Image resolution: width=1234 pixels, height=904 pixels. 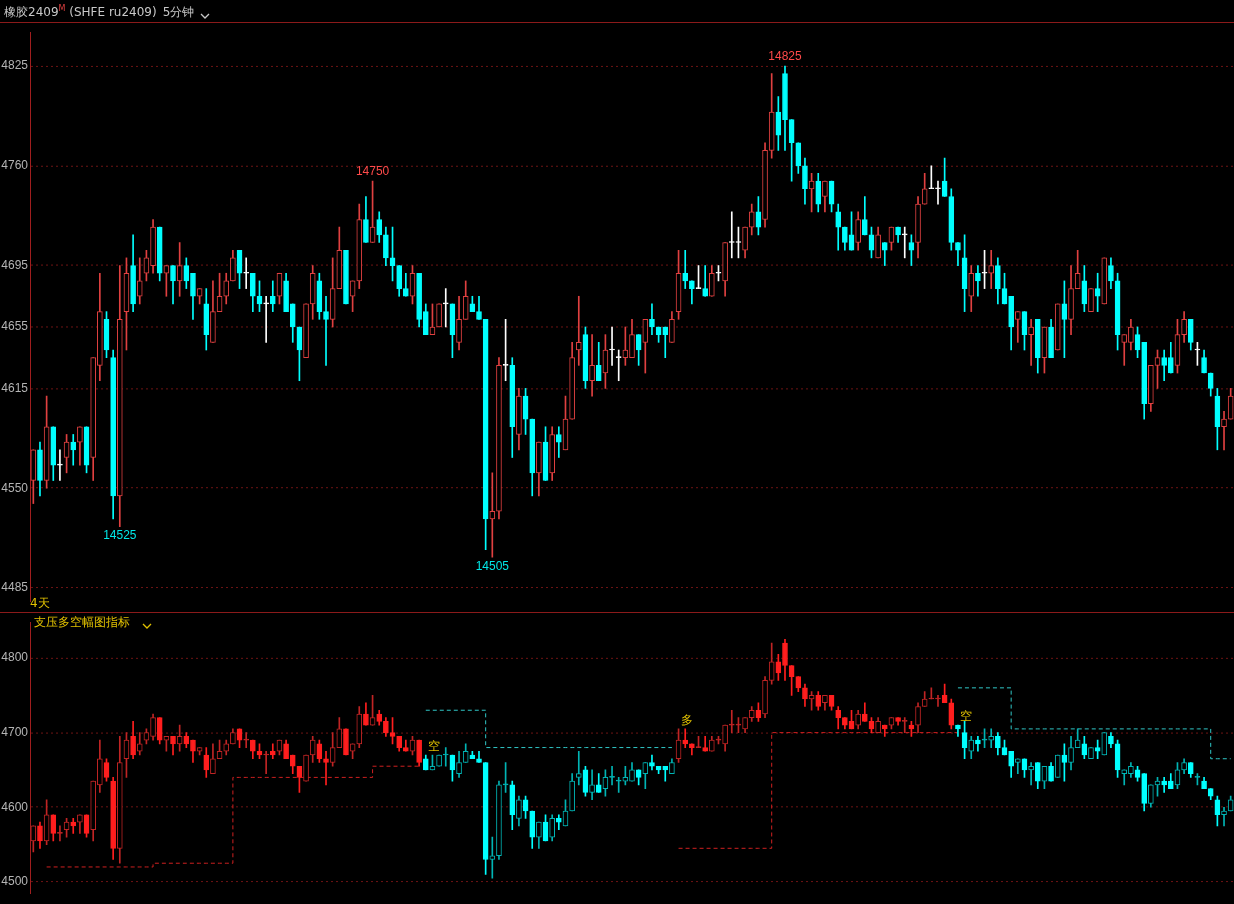 What do you see at coordinates (15, 487) in the screenshot?
I see `y-tick-label: 4550` at bounding box center [15, 487].